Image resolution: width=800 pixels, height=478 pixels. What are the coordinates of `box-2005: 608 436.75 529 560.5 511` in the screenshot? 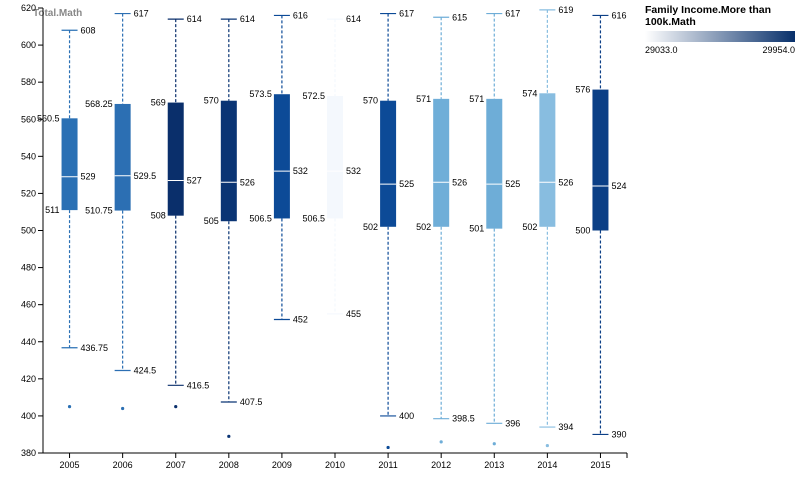 It's located at (73, 217).